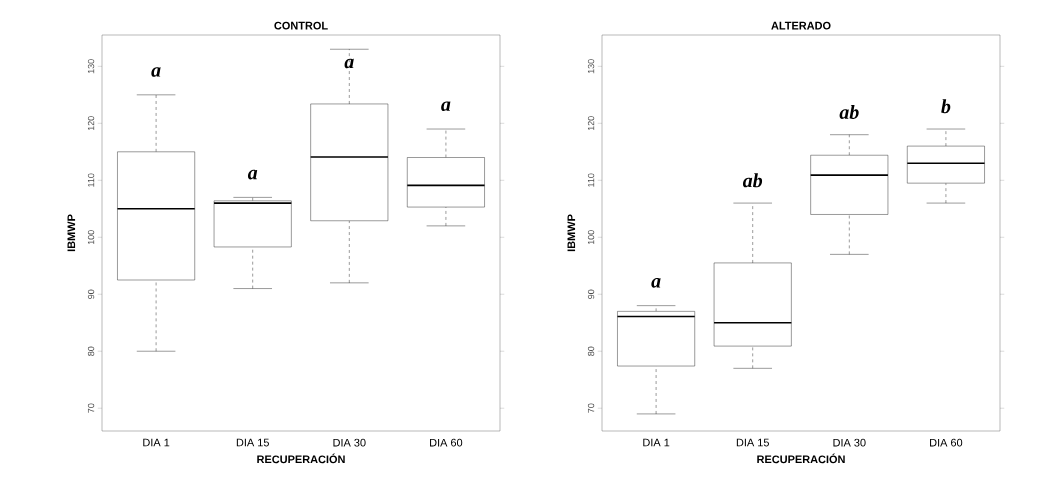  I want to click on annotation: b, so click(946, 106).